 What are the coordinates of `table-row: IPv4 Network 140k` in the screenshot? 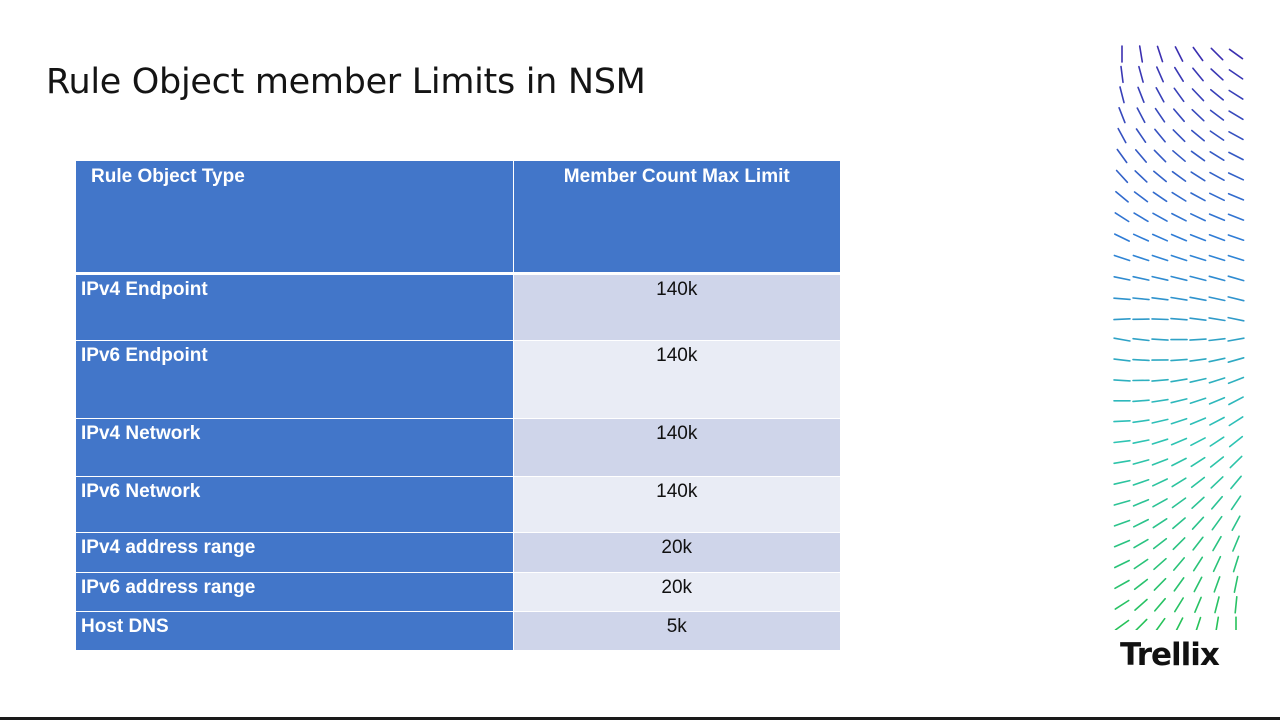 It's located at (458, 447).